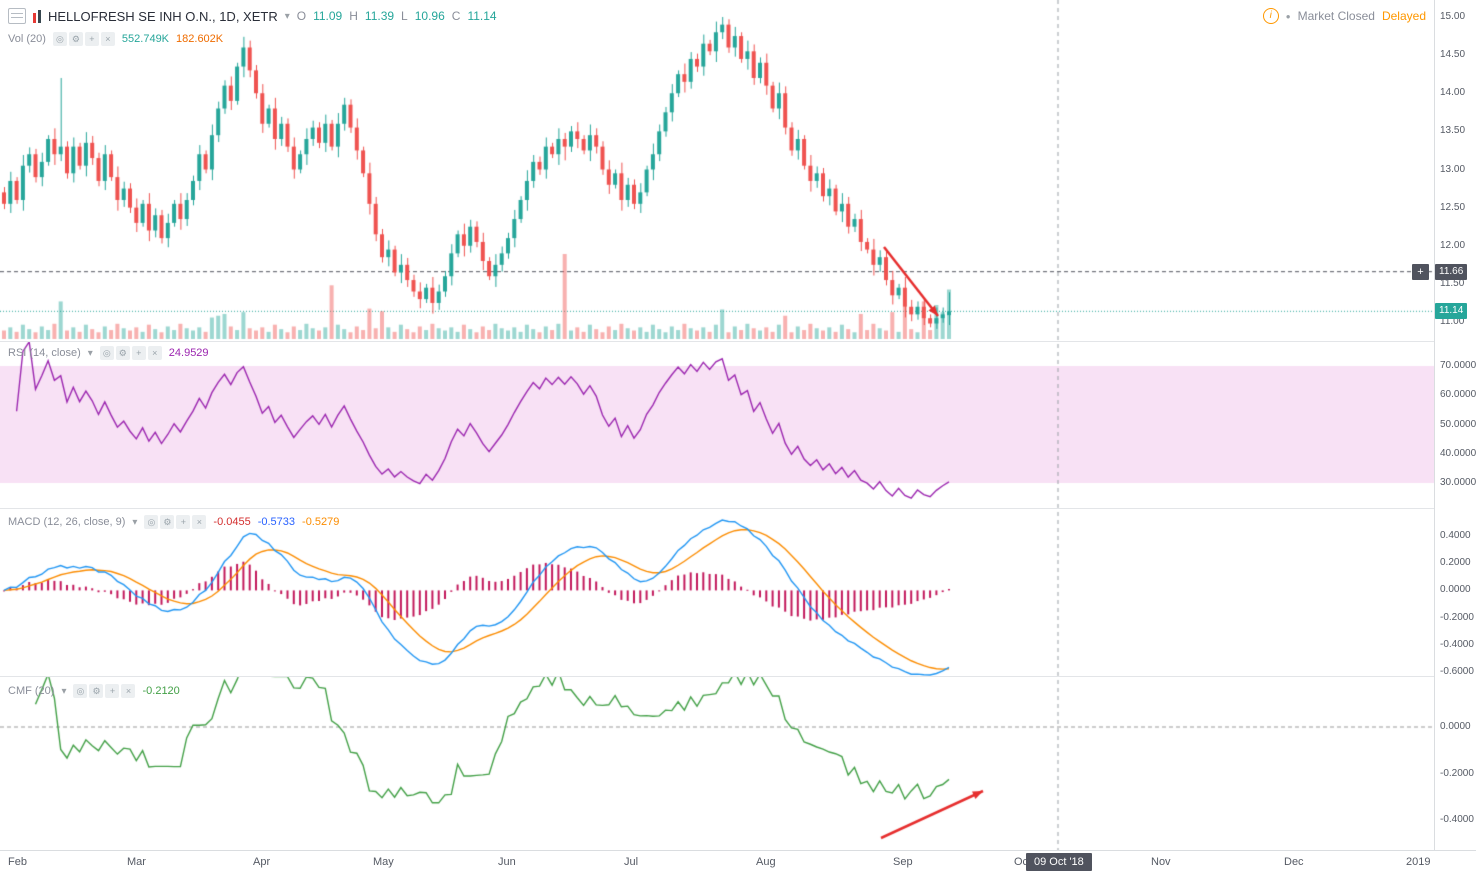 Image resolution: width=1476 pixels, height=874 pixels. I want to click on axis-tick: 15.00, so click(1453, 16).